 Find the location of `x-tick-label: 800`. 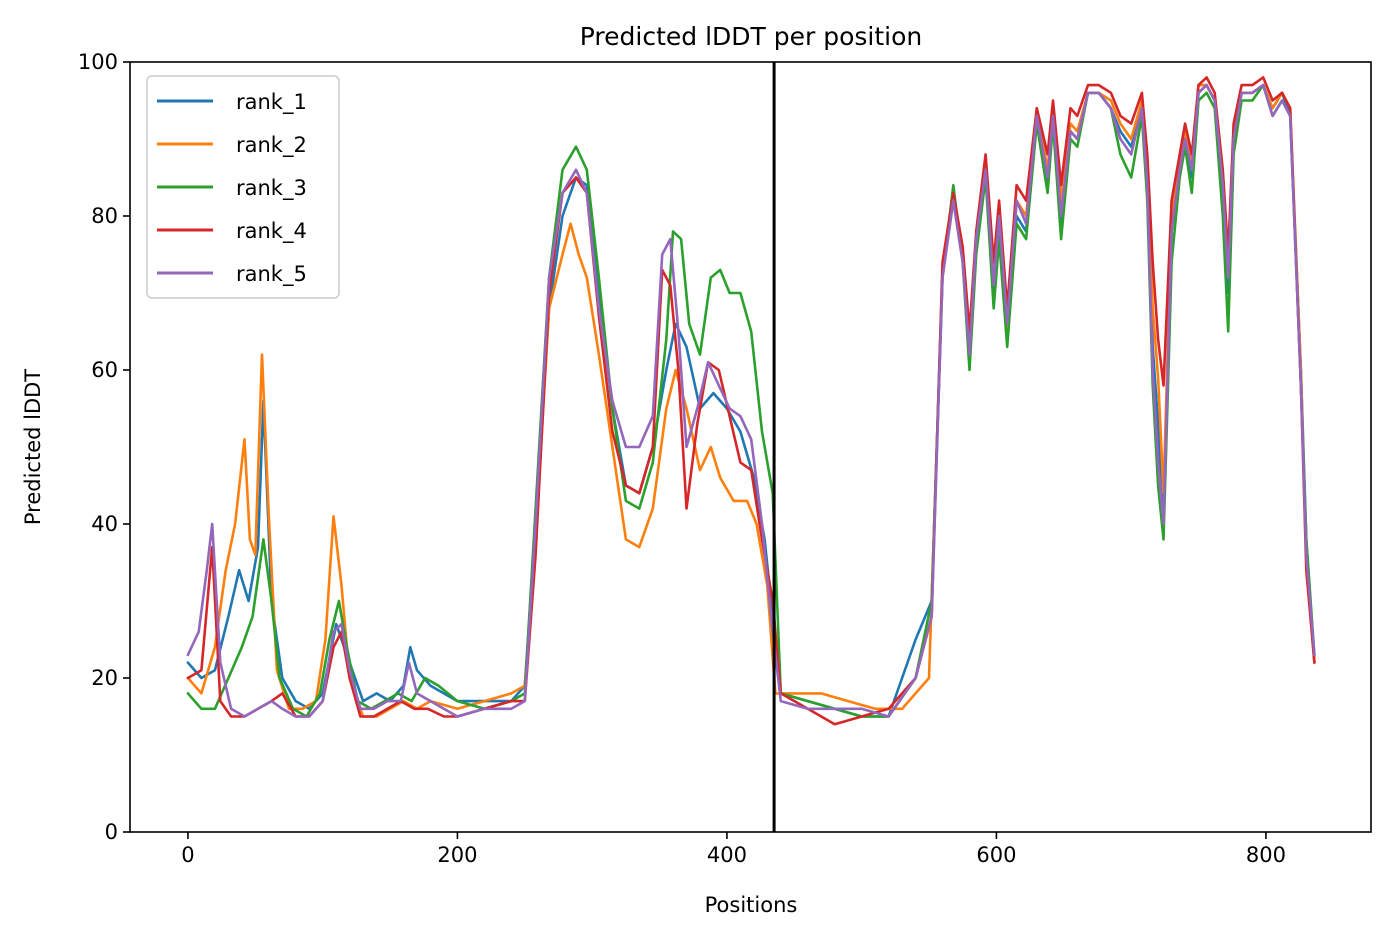

x-tick-label: 800 is located at coordinates (1266, 855).